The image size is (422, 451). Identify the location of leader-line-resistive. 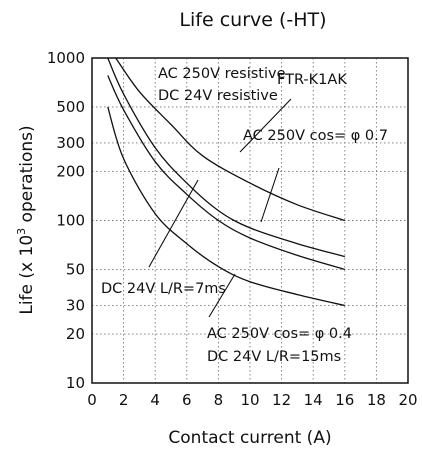
(265, 125).